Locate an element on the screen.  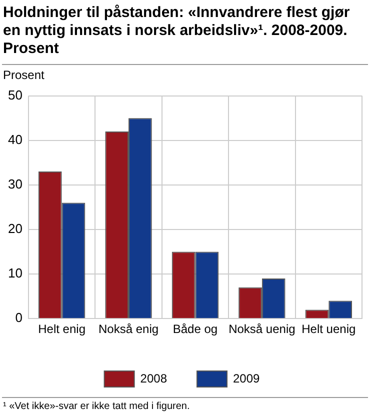
legend-label: 2009 is located at coordinates (246, 378).